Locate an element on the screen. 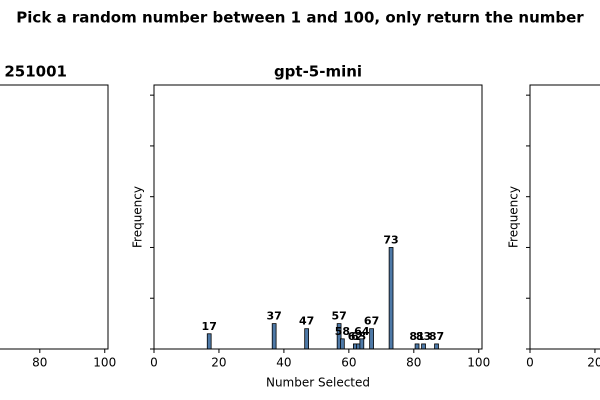  bar-label: 37 is located at coordinates (274, 316).